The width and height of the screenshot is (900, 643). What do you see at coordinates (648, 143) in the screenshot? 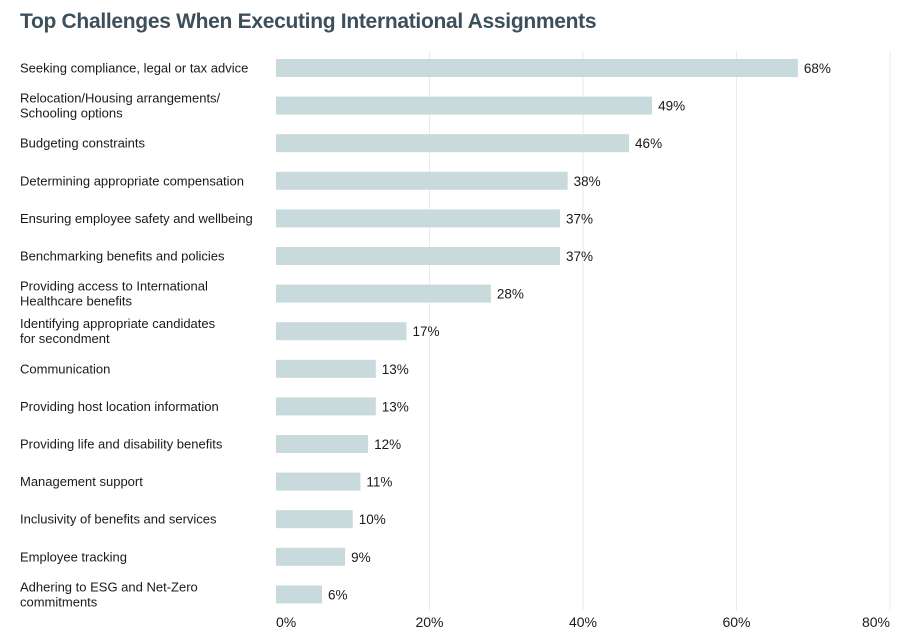
I see `value-label: 46%` at bounding box center [648, 143].